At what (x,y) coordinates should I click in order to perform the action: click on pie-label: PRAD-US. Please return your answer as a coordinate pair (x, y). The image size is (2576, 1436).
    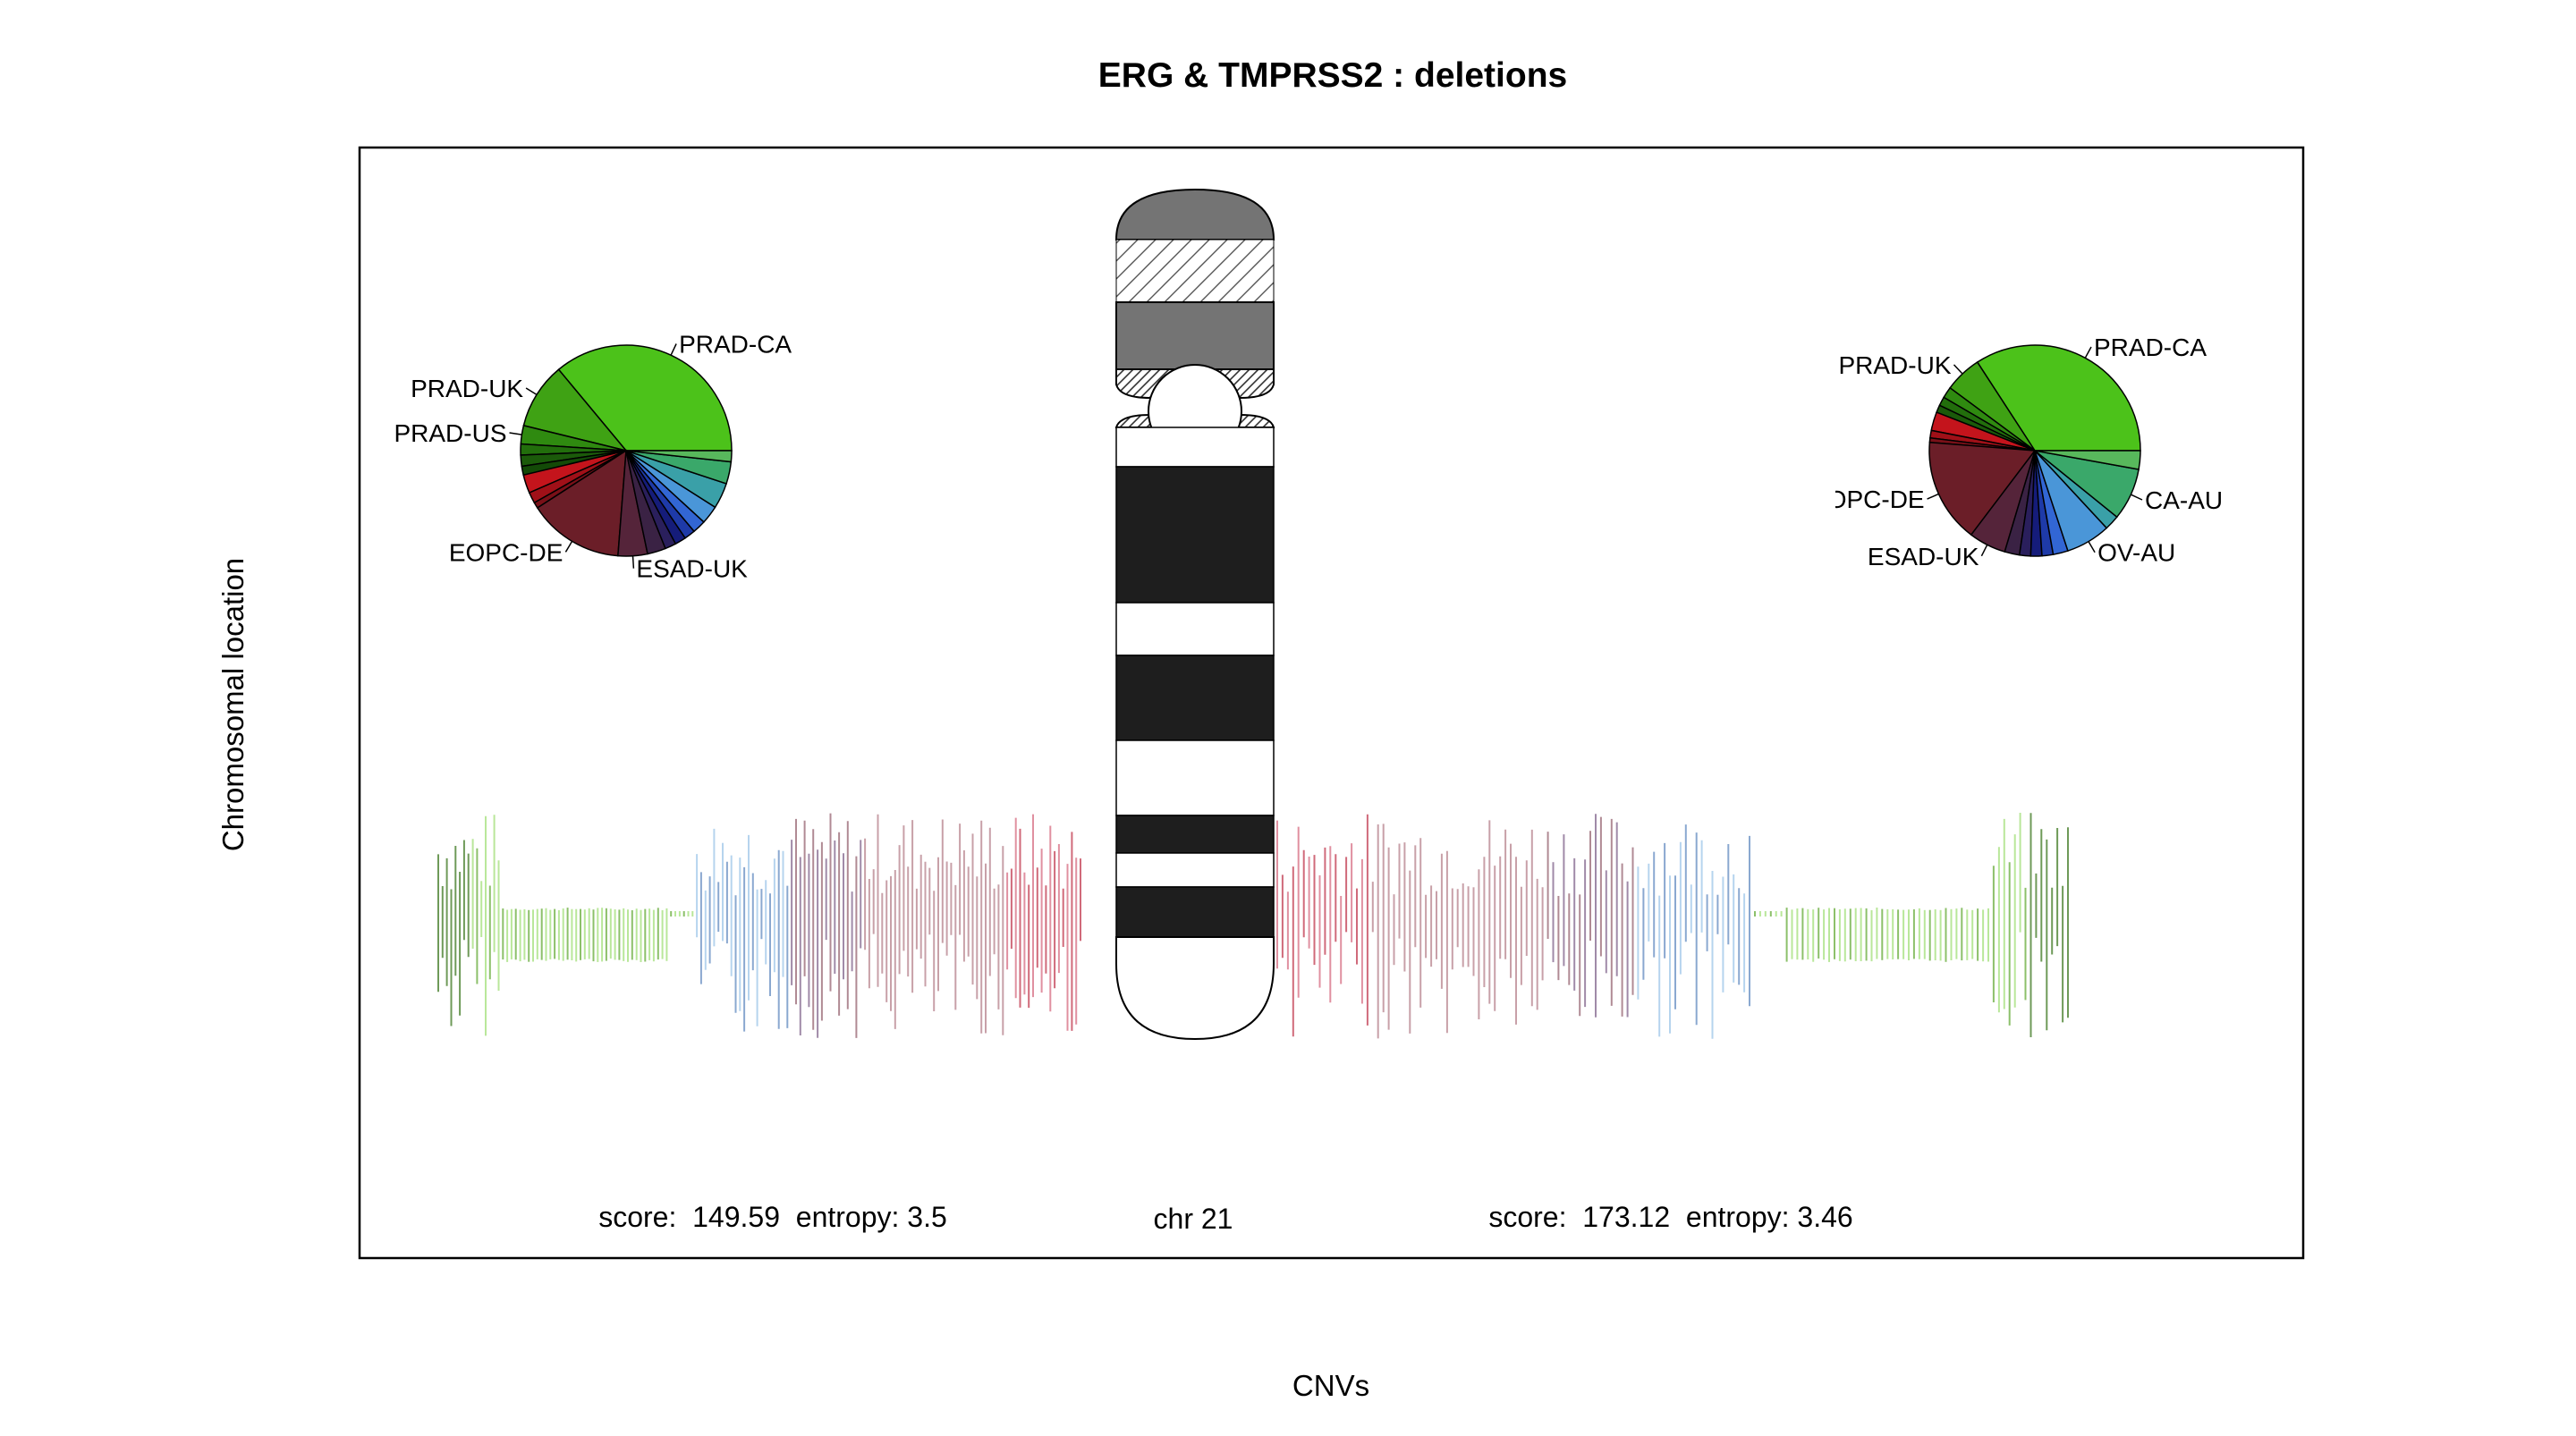
    Looking at the image, I should click on (450, 433).